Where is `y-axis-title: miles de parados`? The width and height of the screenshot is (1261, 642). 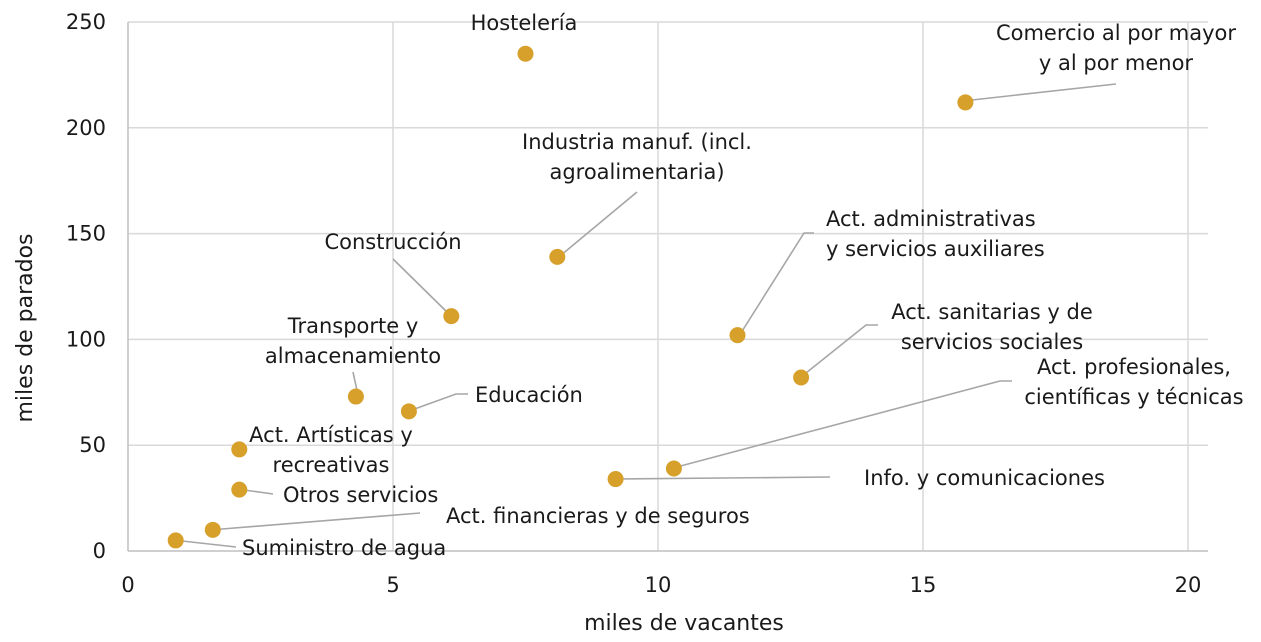 y-axis-title: miles de parados is located at coordinates (25, 328).